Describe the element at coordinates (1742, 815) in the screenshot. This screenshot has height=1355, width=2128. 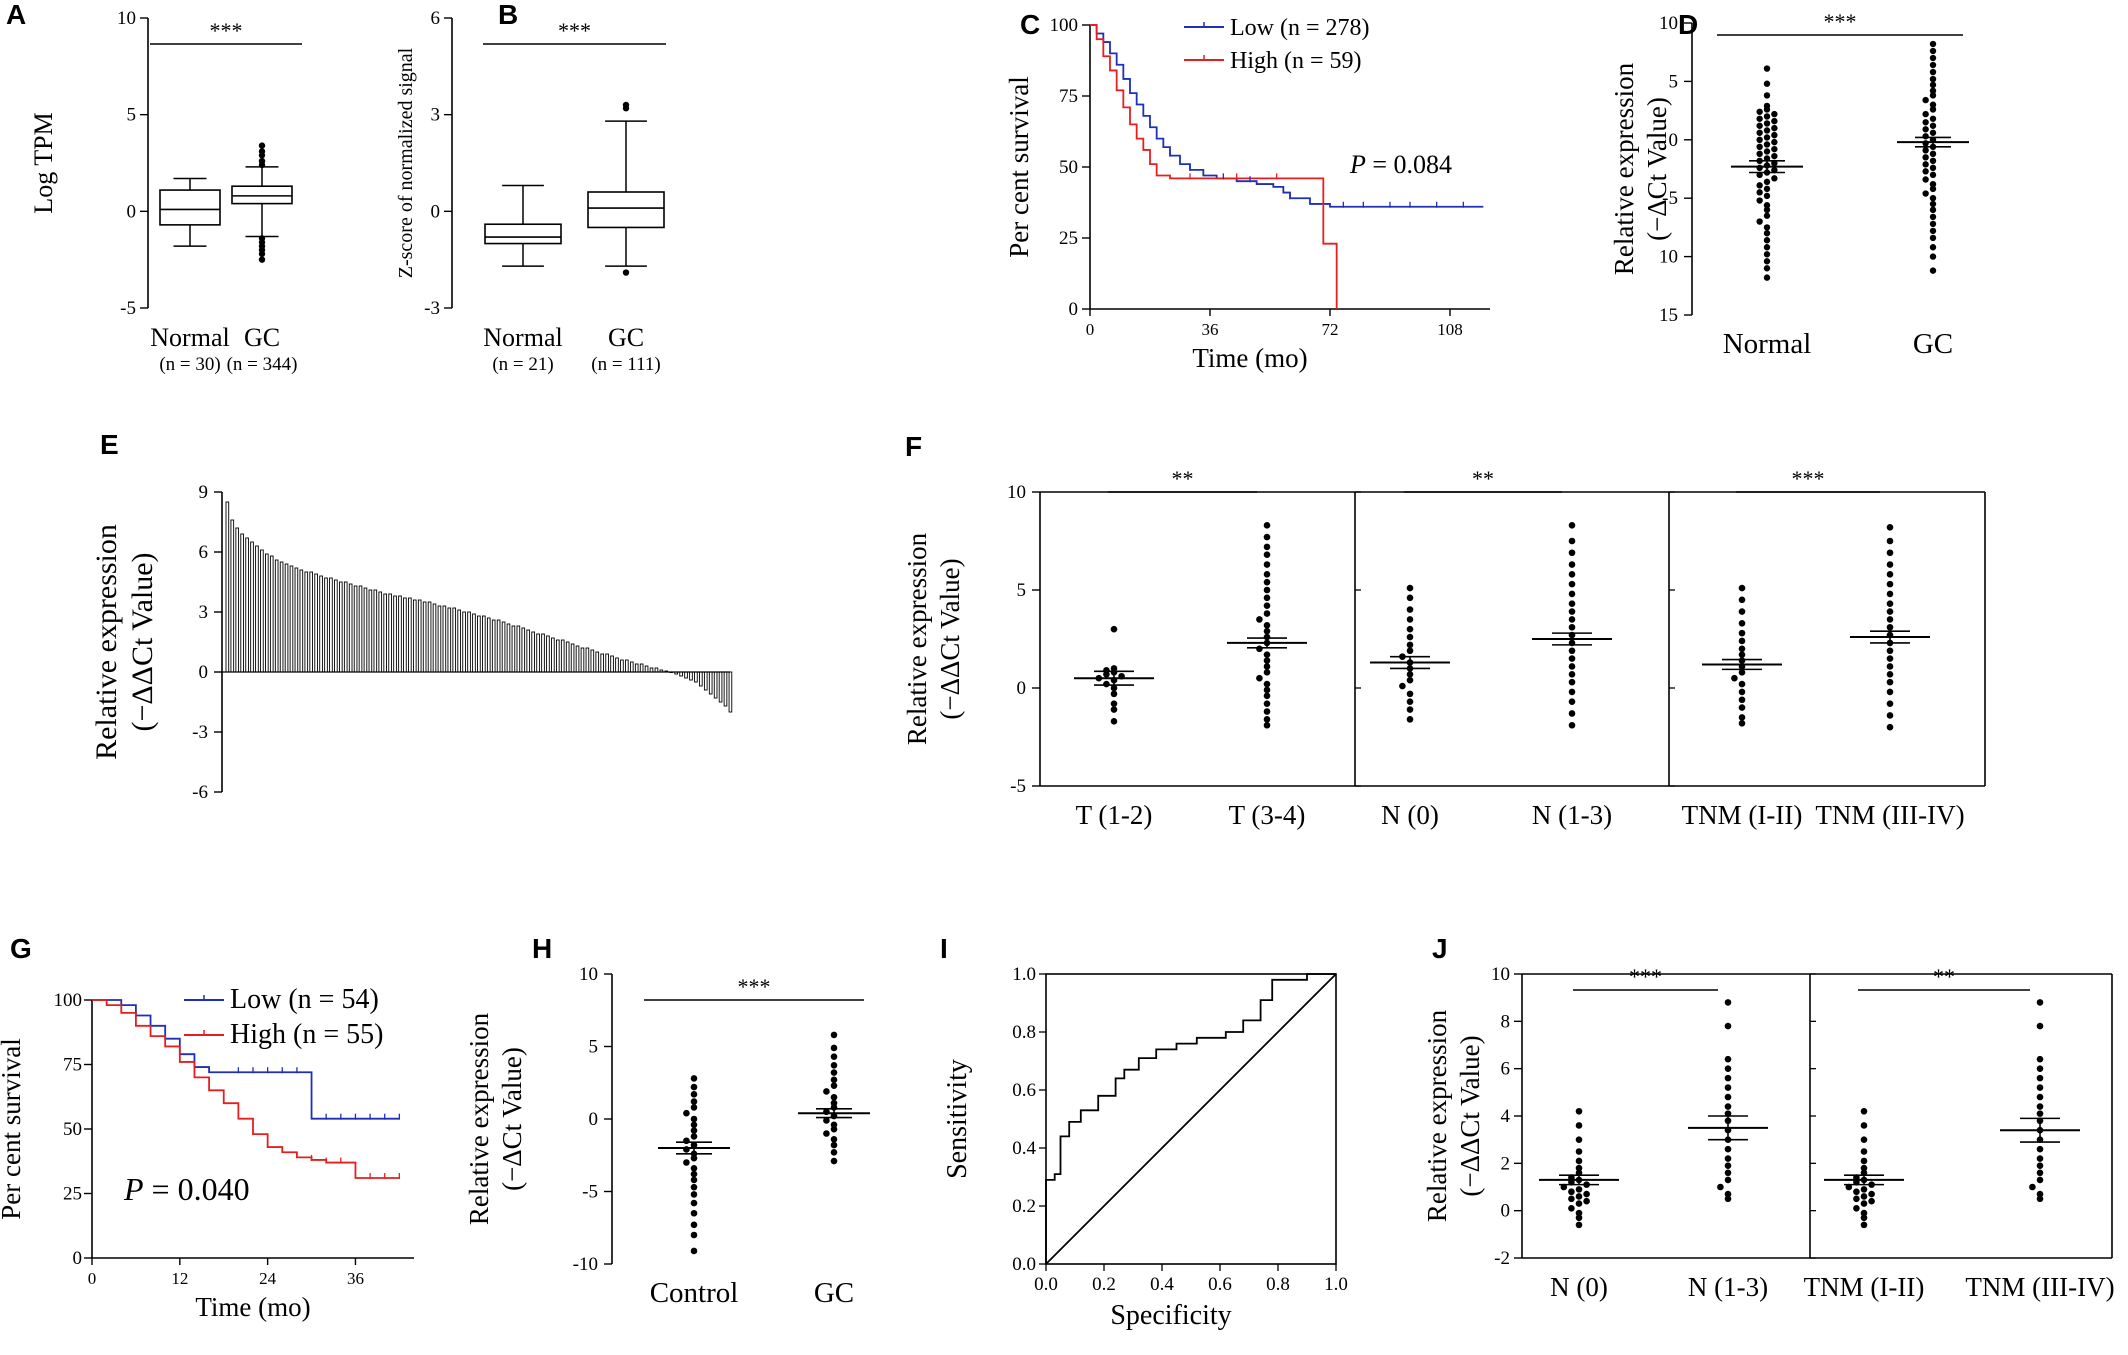
I see `x-category-label: TNM (I-II)` at that location.